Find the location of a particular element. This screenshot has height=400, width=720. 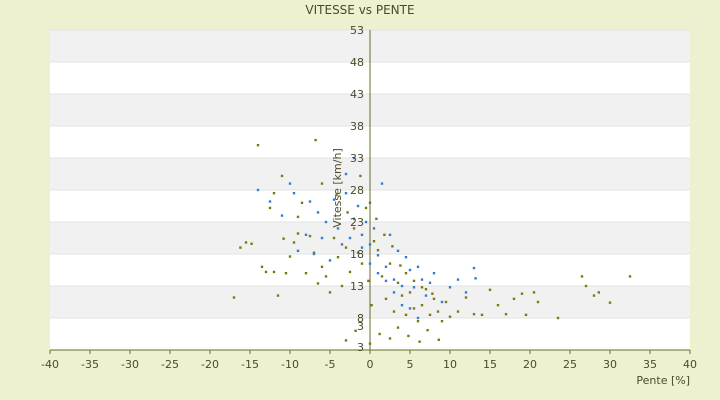

y-tick-label: 3 is located at coordinates (360, 347).